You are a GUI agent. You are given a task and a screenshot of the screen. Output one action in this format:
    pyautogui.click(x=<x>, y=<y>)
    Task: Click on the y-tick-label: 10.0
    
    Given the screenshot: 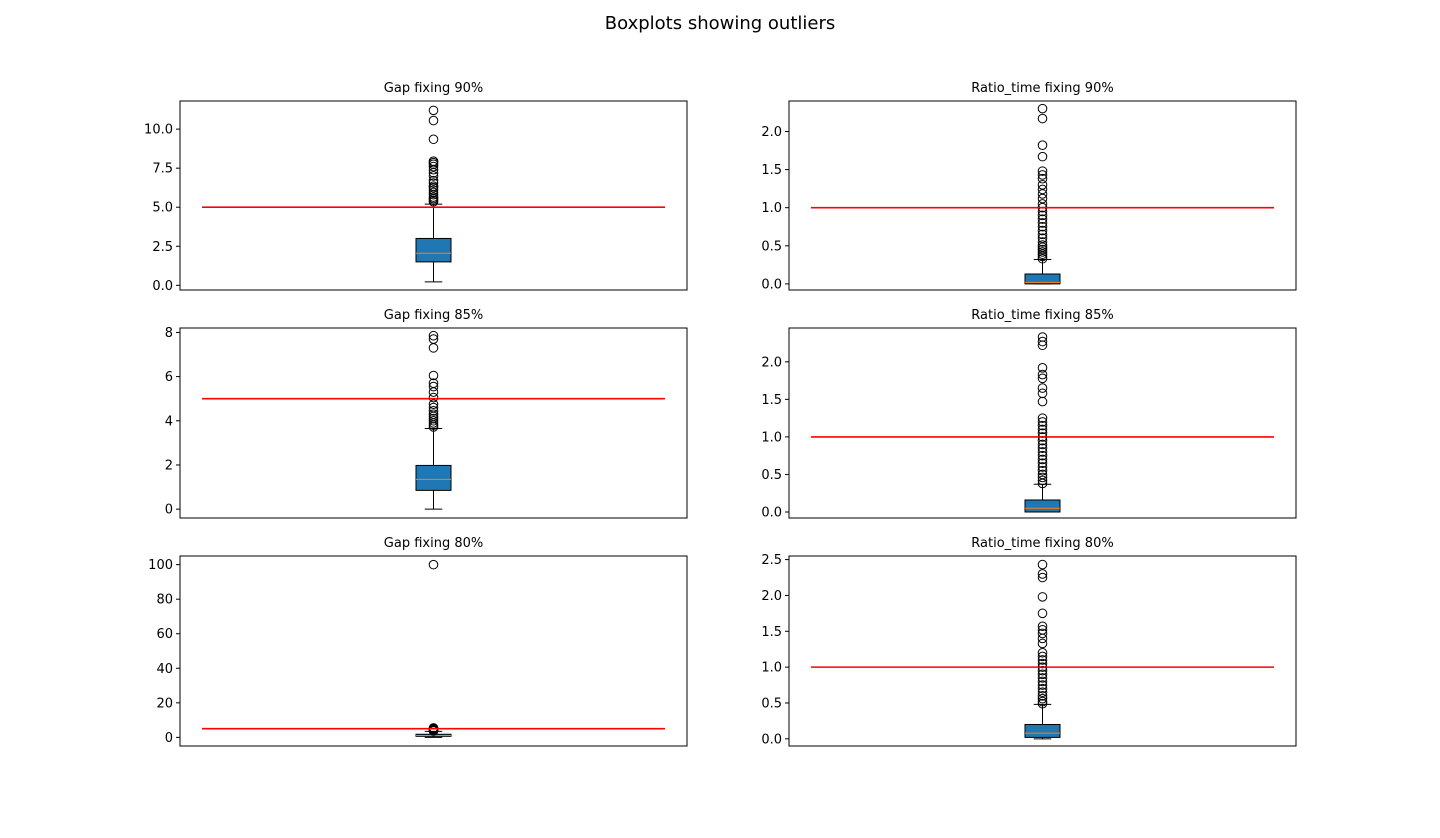 What is the action you would take?
    pyautogui.click(x=158, y=130)
    